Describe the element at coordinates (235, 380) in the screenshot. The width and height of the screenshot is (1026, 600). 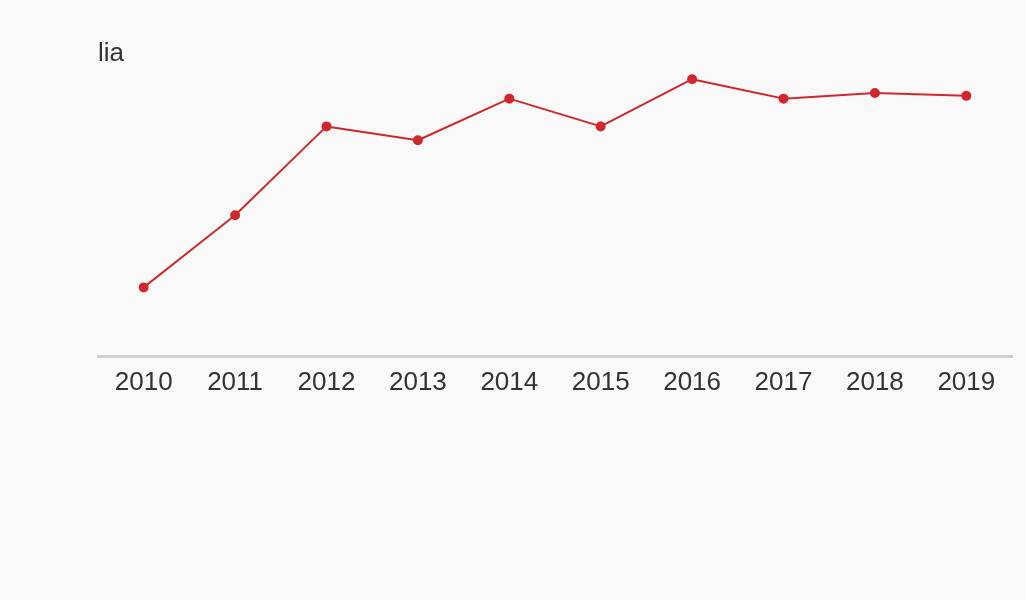
I see `x-tick-label: 2011` at that location.